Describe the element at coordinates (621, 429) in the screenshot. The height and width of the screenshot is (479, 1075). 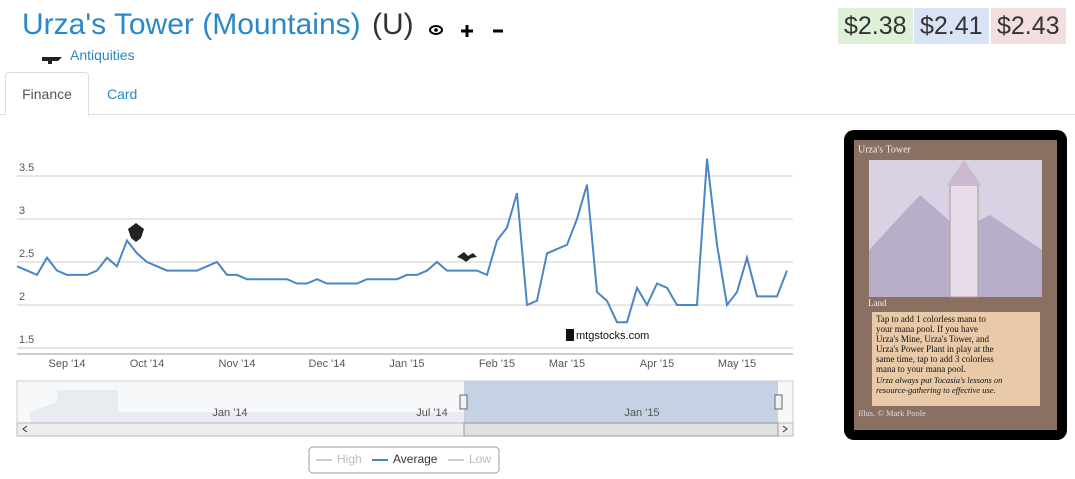
I see `scrollbar-thumb` at that location.